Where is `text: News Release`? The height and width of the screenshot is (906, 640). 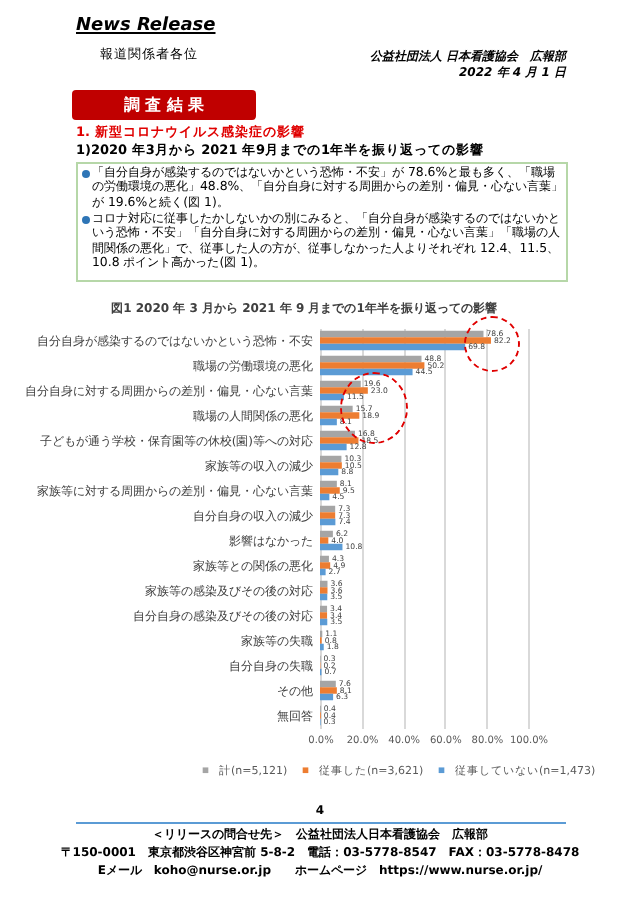
text: News Release is located at coordinates (146, 27).